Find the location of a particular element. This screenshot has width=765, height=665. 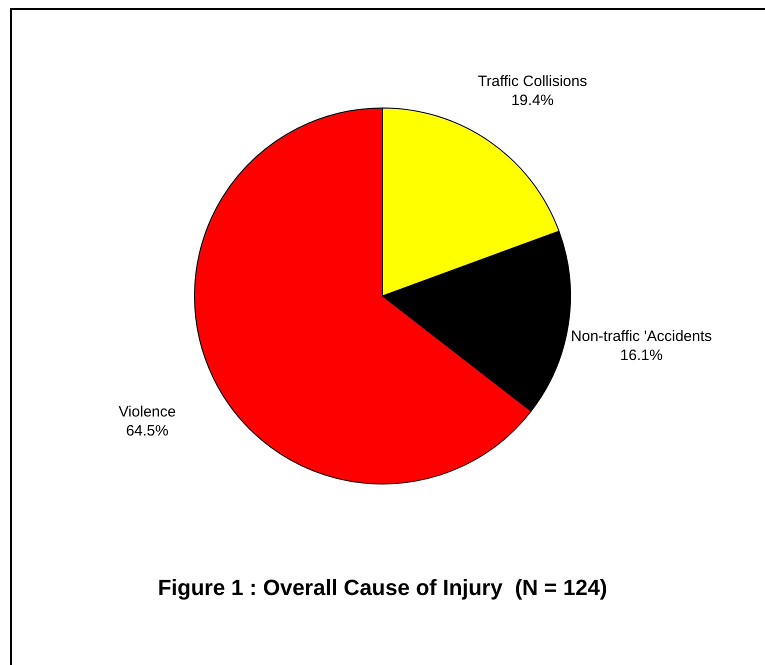

slice-label: Violence is located at coordinates (147, 411).